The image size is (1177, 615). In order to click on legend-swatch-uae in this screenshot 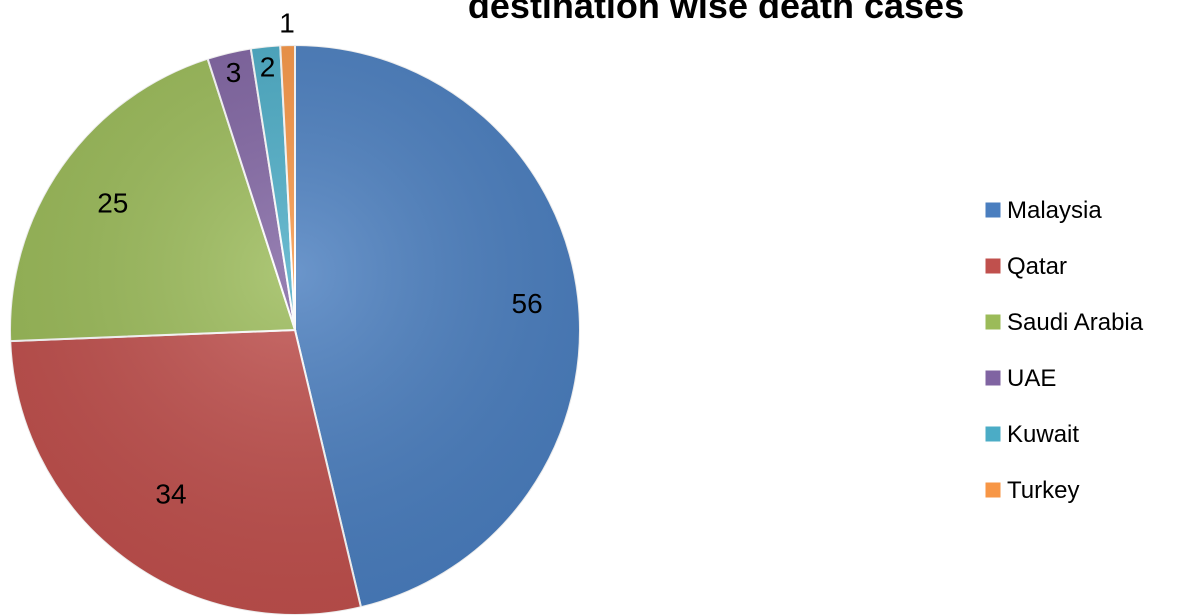, I will do `click(993, 378)`.